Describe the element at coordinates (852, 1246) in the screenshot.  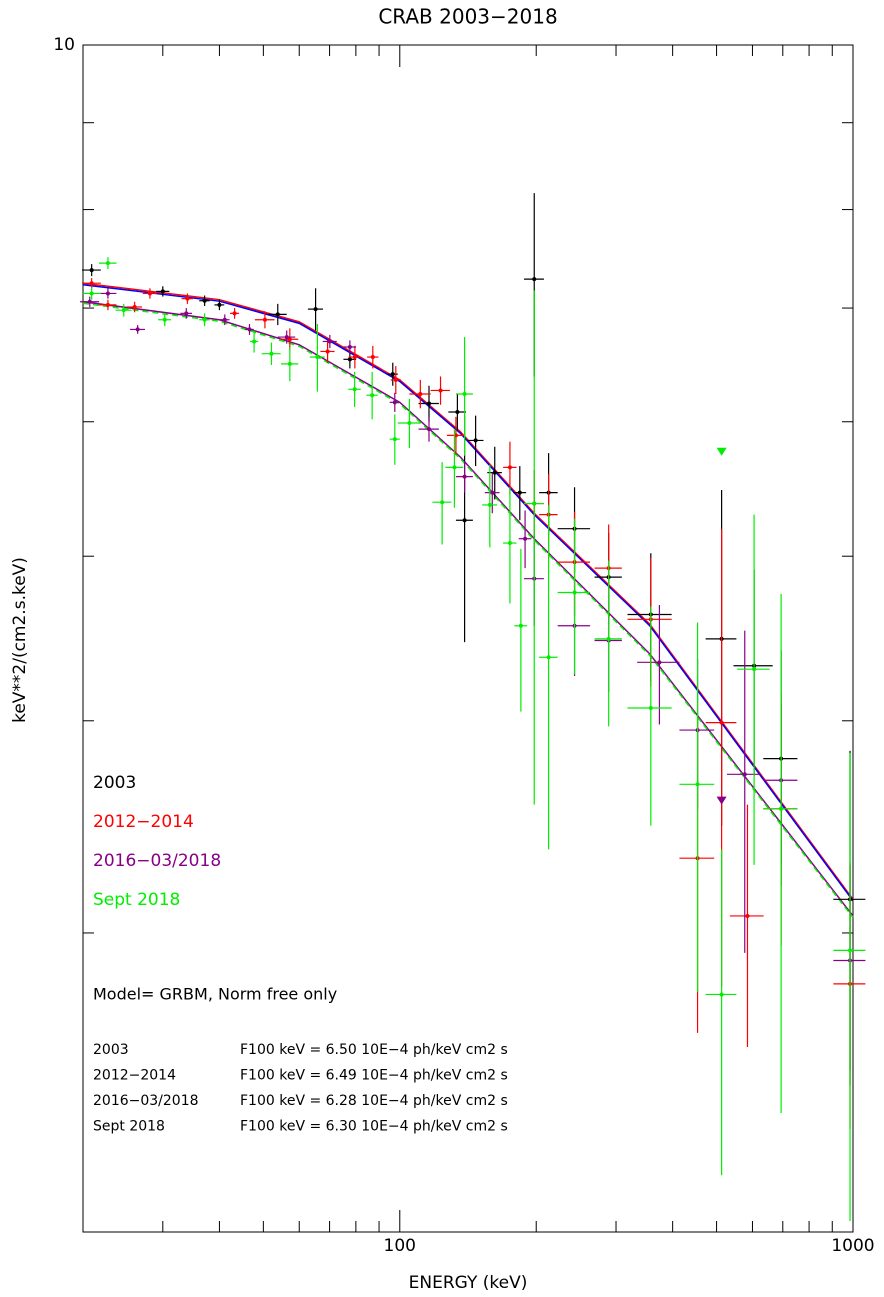
I see `x-tick-label: 1000` at that location.